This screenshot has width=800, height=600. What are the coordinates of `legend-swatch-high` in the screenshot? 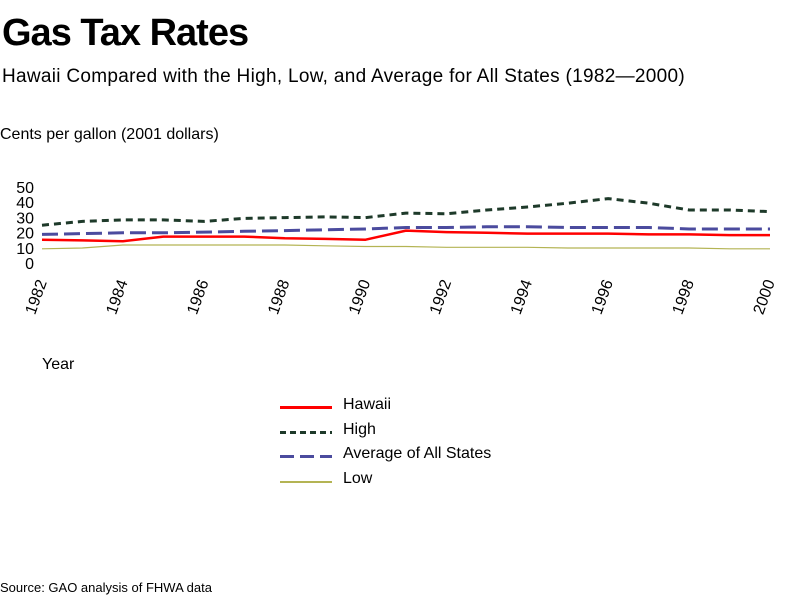 It's located at (306, 432).